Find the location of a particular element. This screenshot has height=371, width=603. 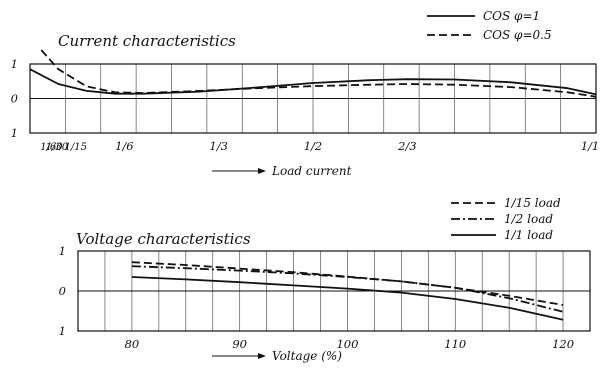

legend-voltage: 1/15 load 1/2 load 1/1 load is located at coordinates (506, 219).